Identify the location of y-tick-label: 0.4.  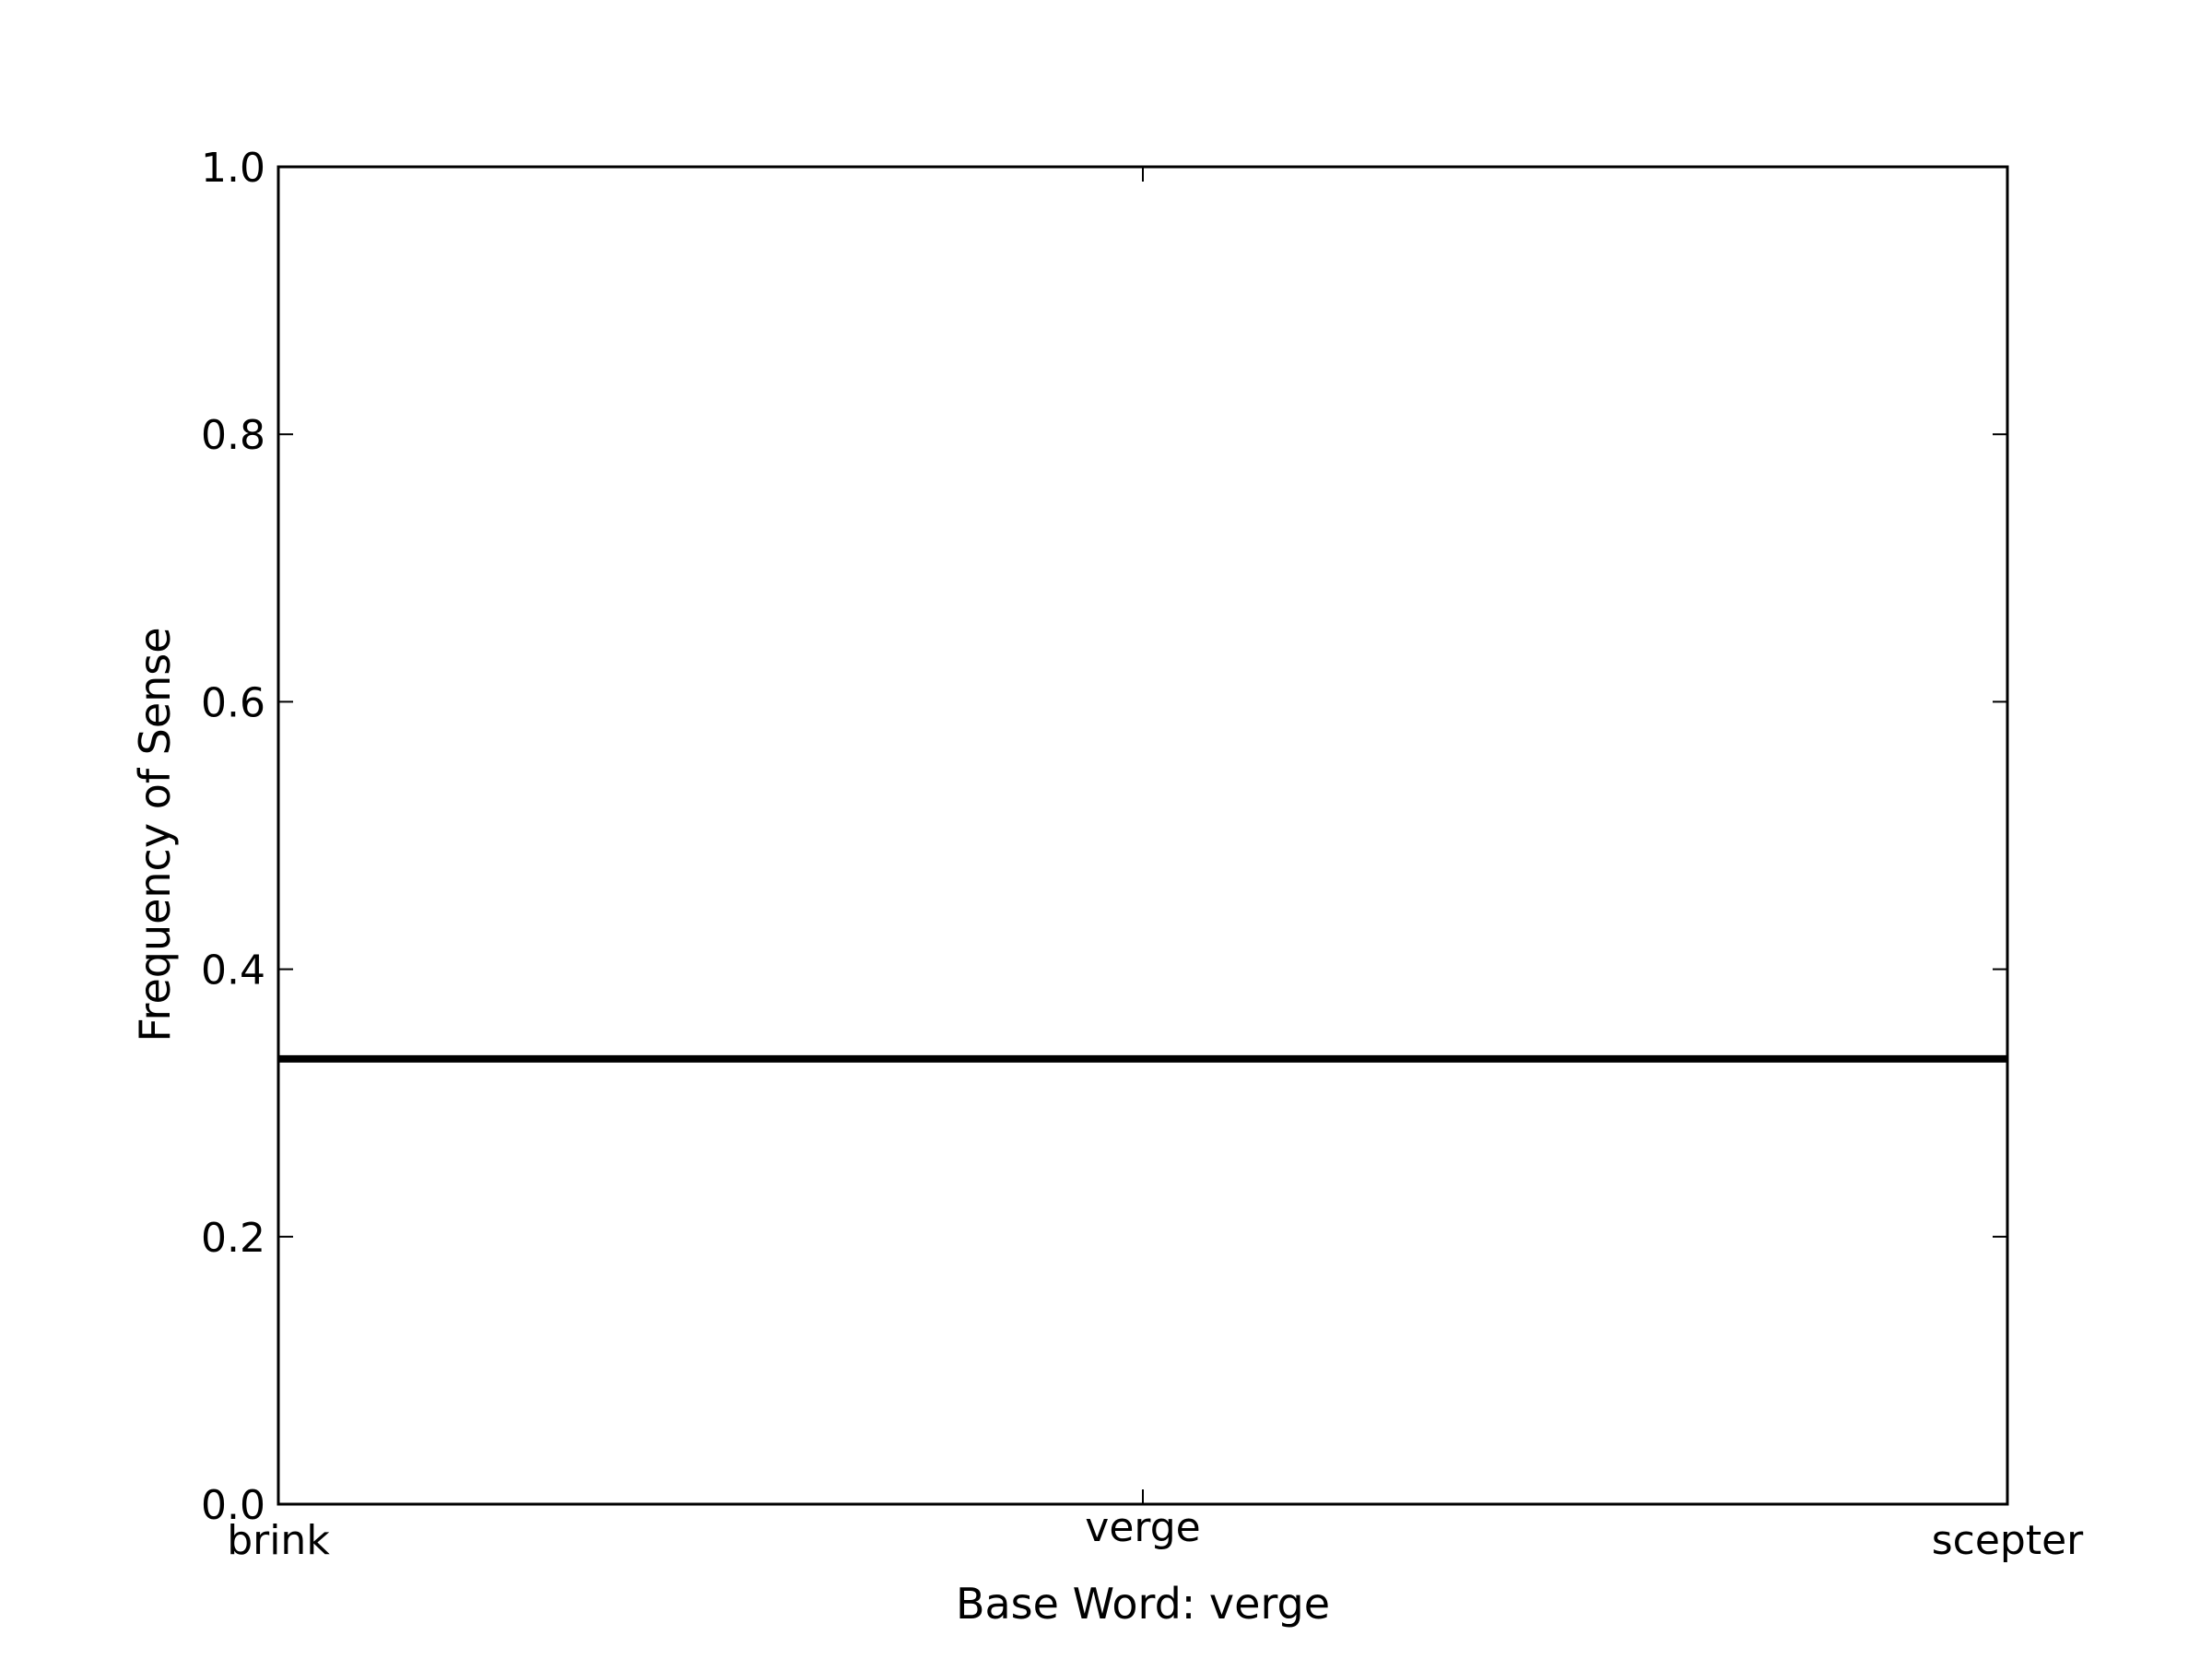
(233, 970).